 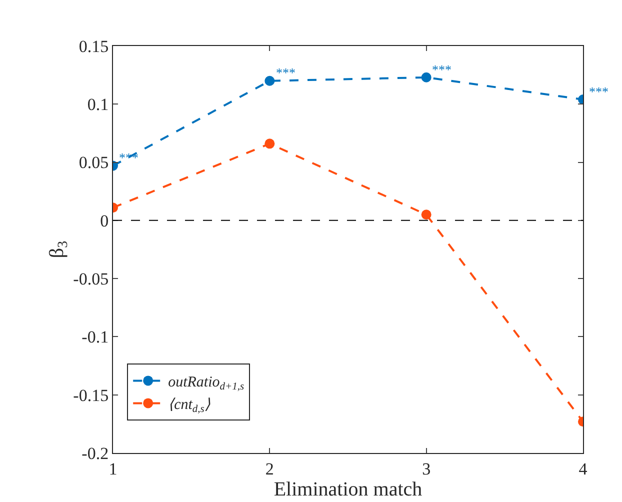 What do you see at coordinates (91, 279) in the screenshot?
I see `y-tick-label: -0.05` at bounding box center [91, 279].